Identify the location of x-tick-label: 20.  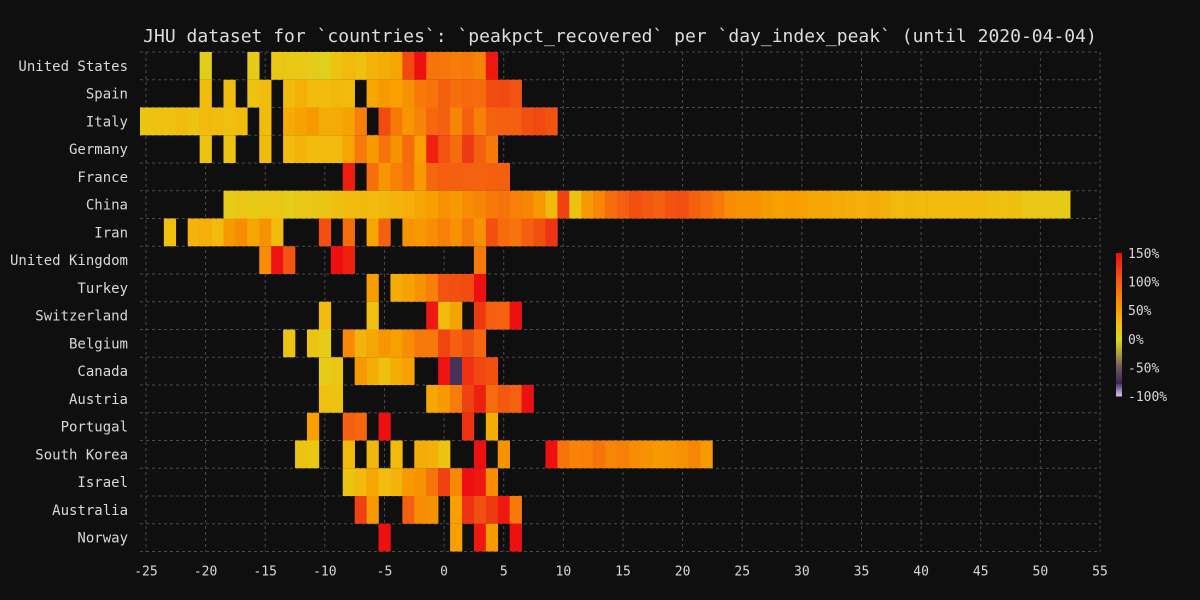
(683, 572).